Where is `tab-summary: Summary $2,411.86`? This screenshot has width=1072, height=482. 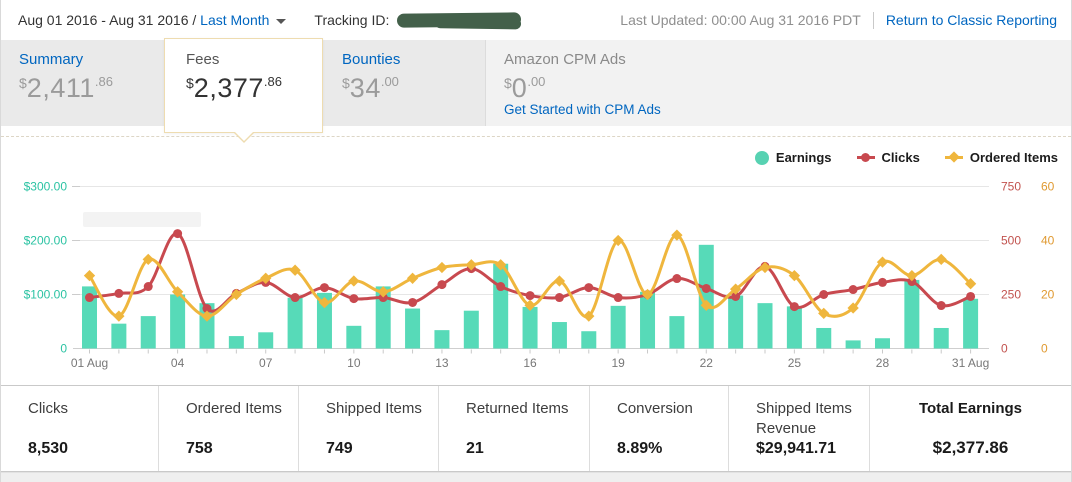
tab-summary: Summary $2,411.86 is located at coordinates (82, 83).